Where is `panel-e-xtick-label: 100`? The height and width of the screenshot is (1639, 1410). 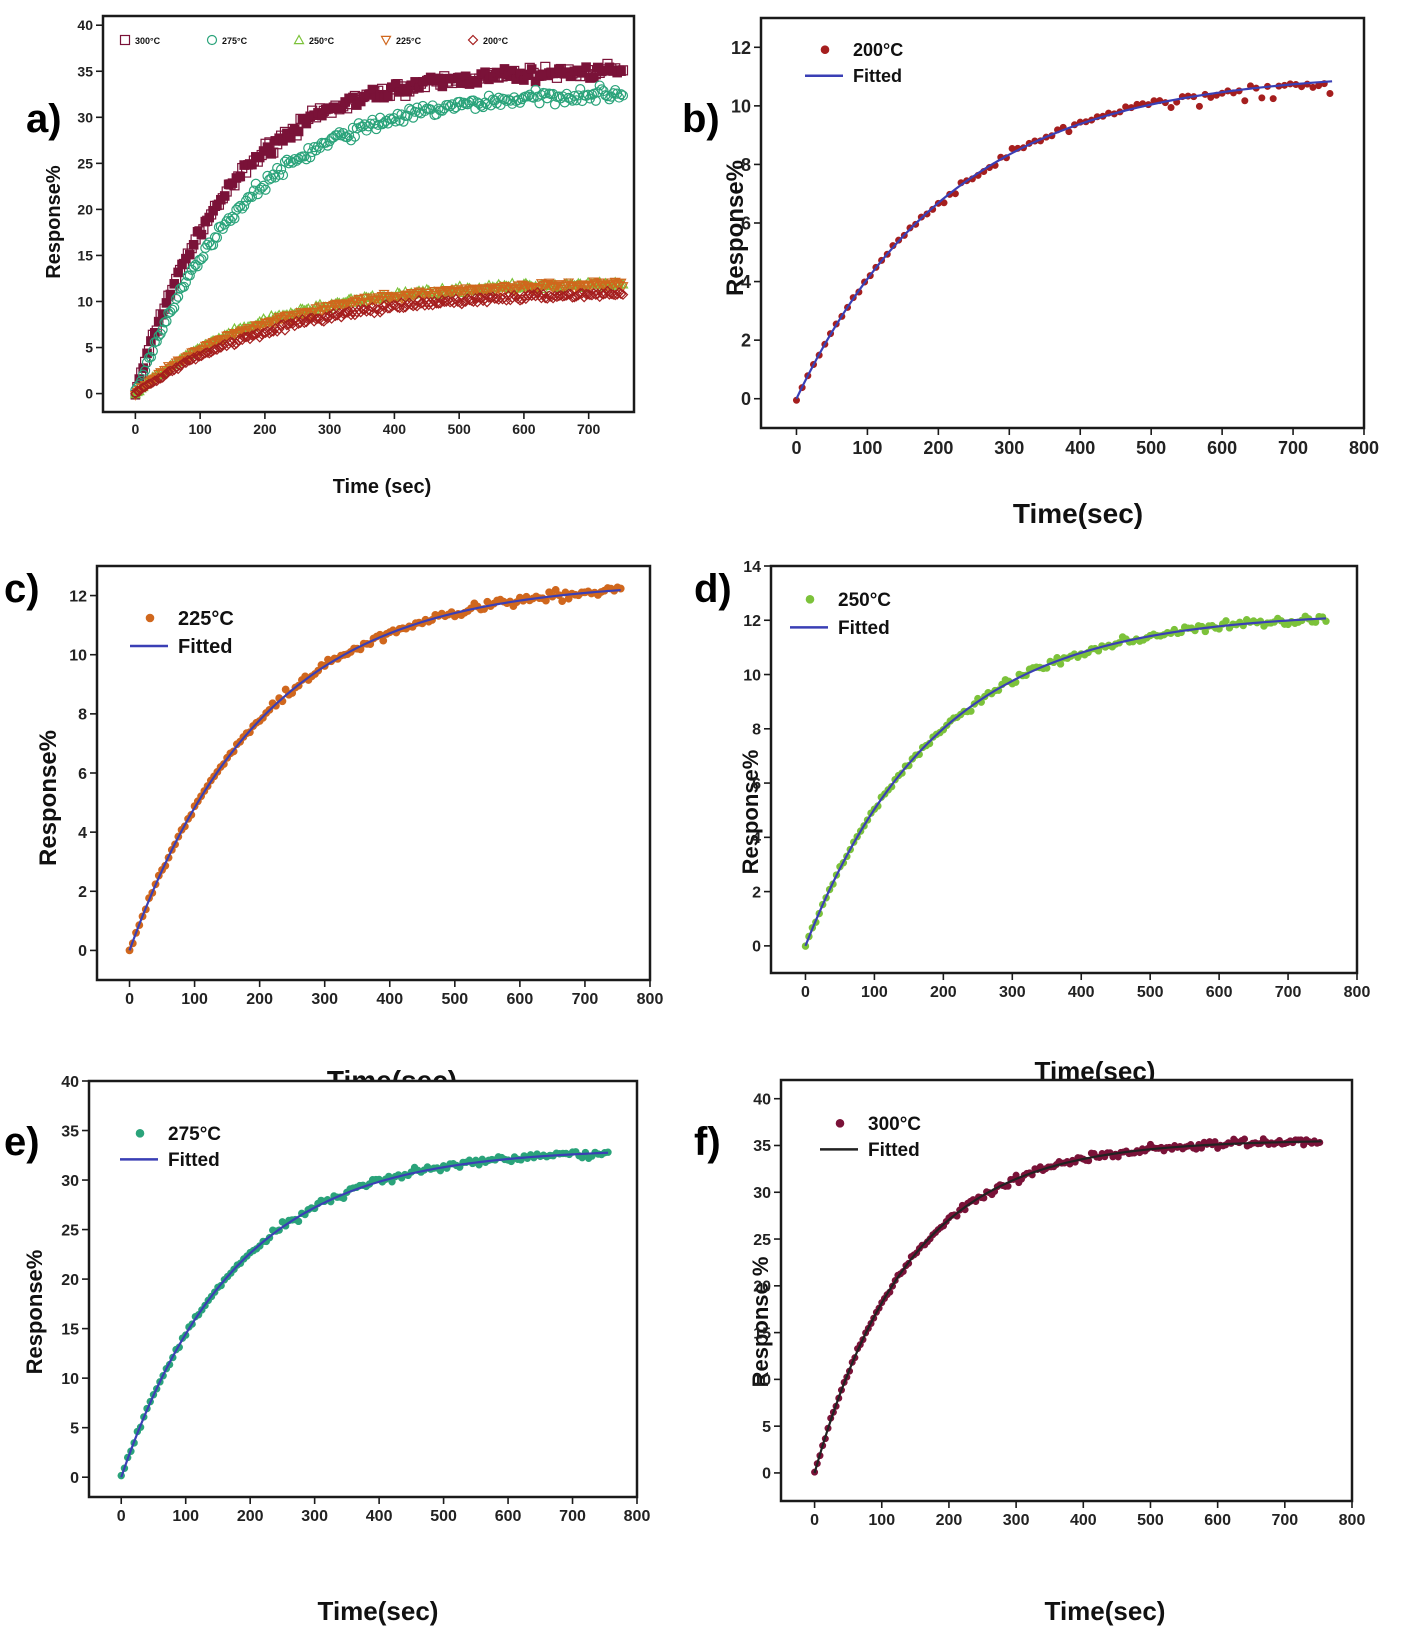
panel-e-xtick-label: 100 is located at coordinates (185, 1516).